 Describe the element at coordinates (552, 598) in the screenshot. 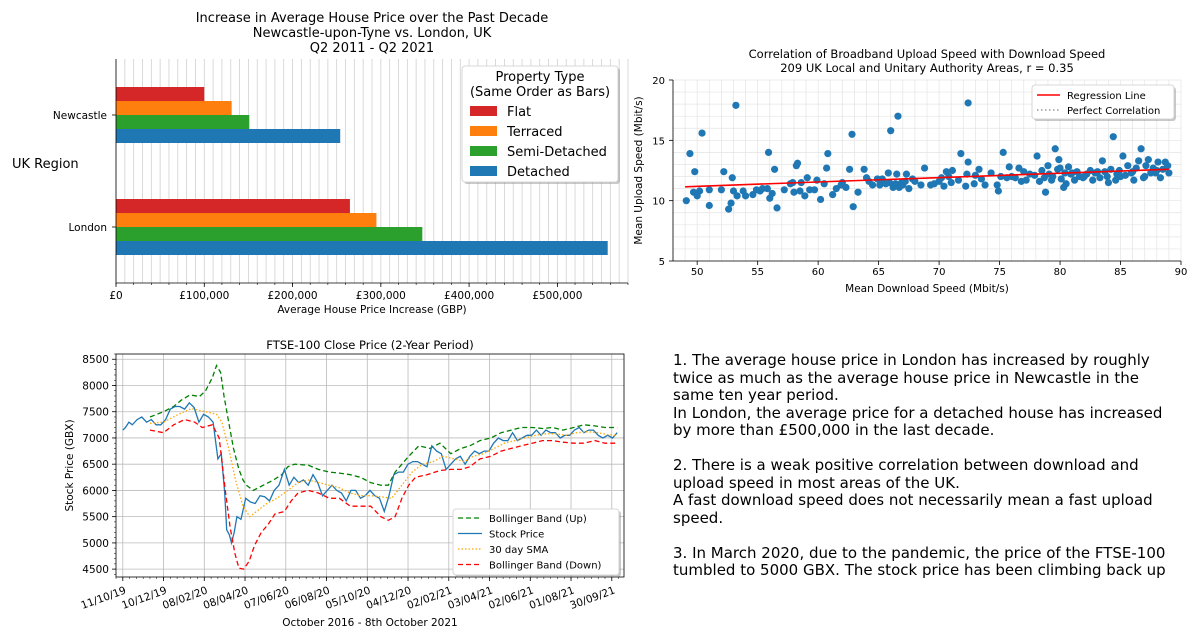

I see `x-tick-label: 01/08/21` at that location.